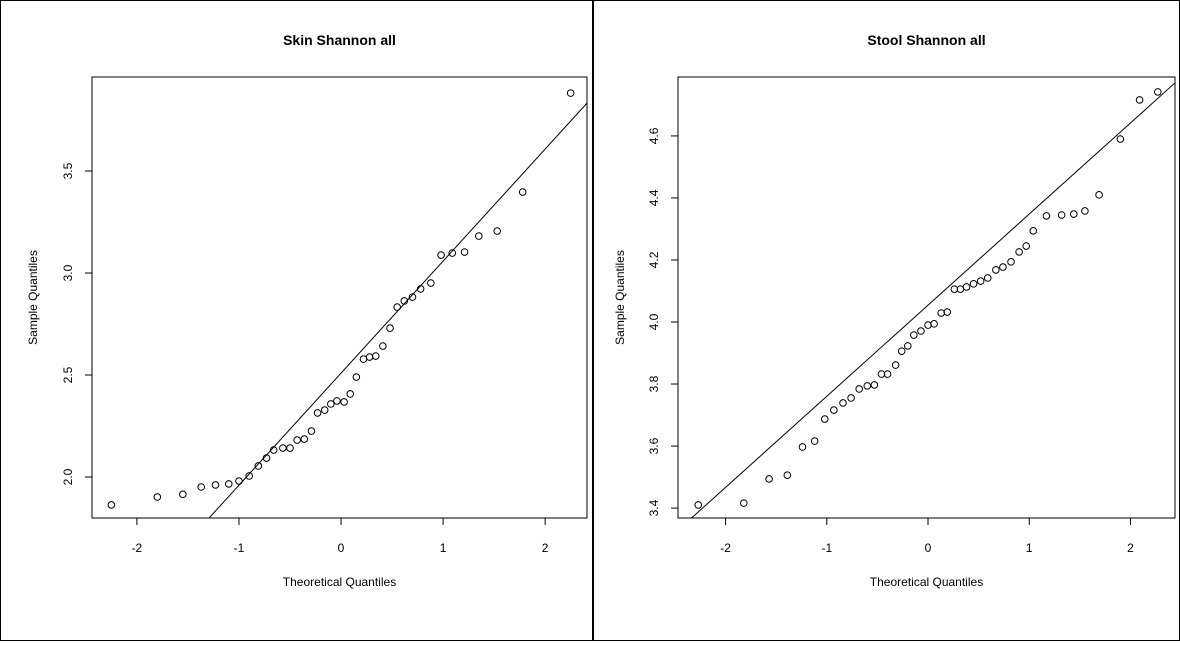  What do you see at coordinates (654, 445) in the screenshot?
I see `y-tick-label: 3.6` at bounding box center [654, 445].